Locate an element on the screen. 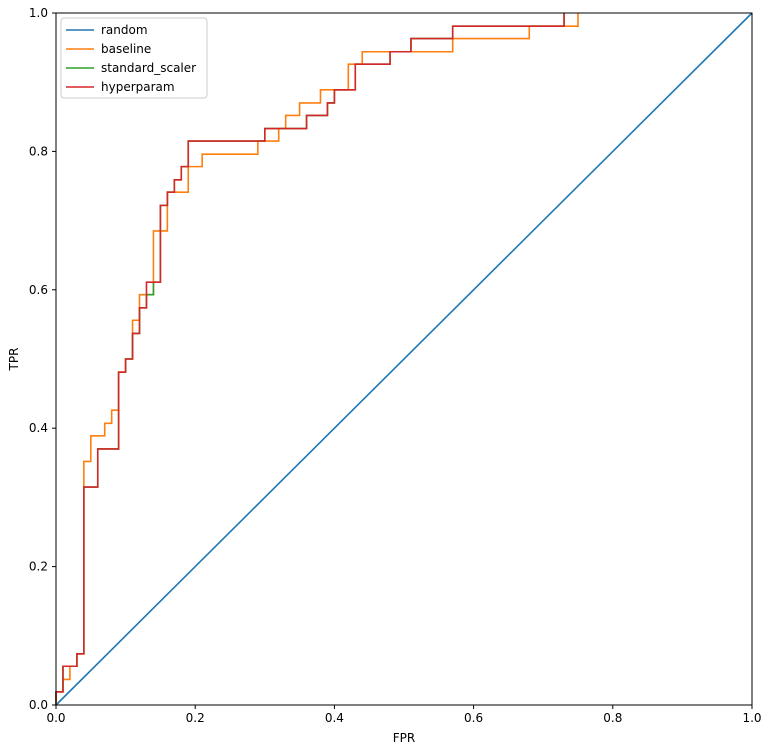 Image resolution: width=769 pixels, height=749 pixels. legend-label-standard-scaler: standard_scaler is located at coordinates (148, 68).